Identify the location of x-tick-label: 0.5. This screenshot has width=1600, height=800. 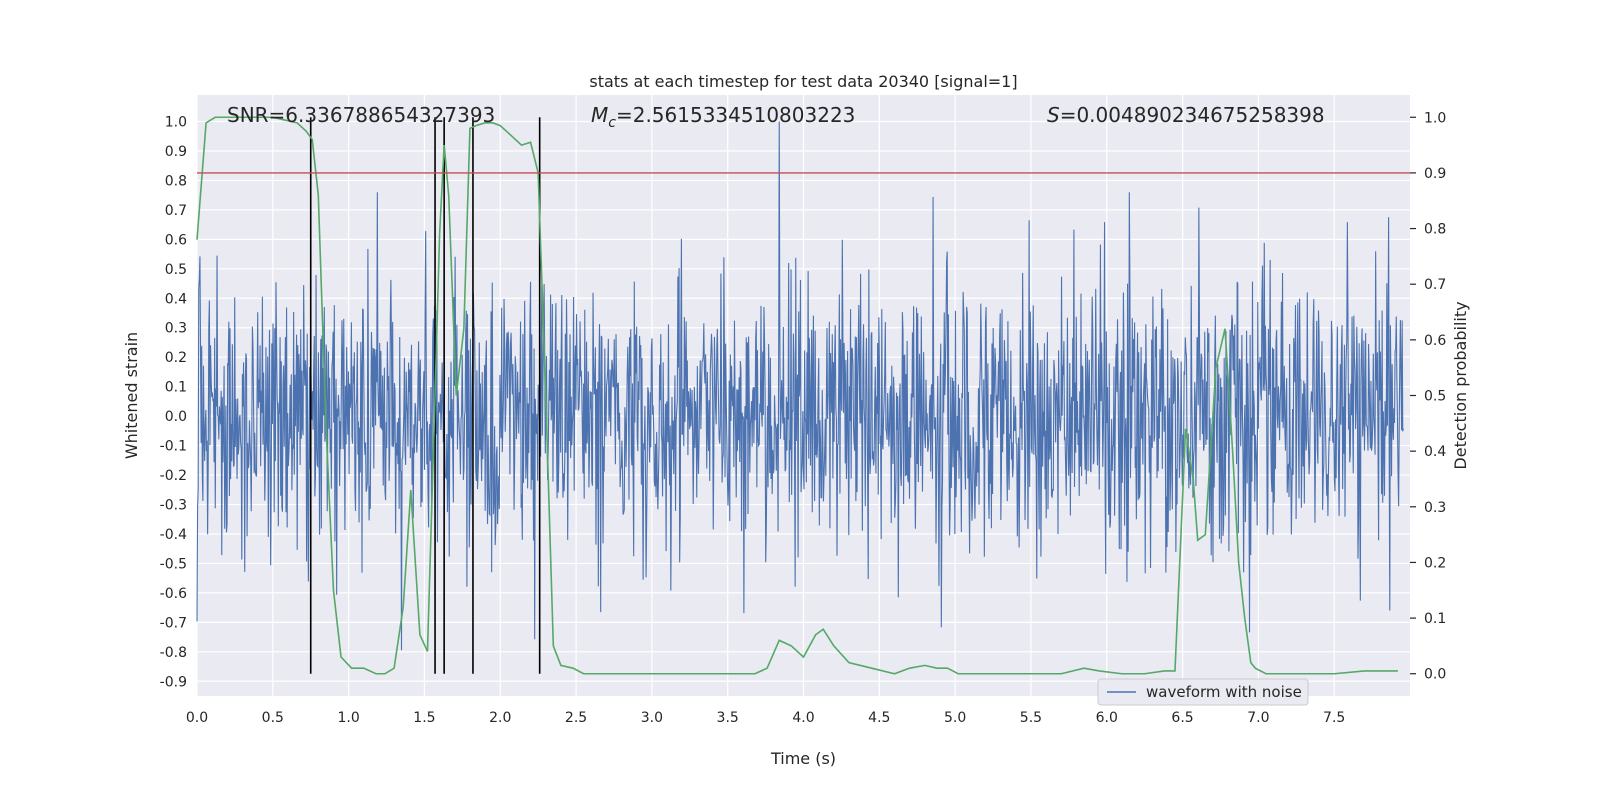
(273, 718).